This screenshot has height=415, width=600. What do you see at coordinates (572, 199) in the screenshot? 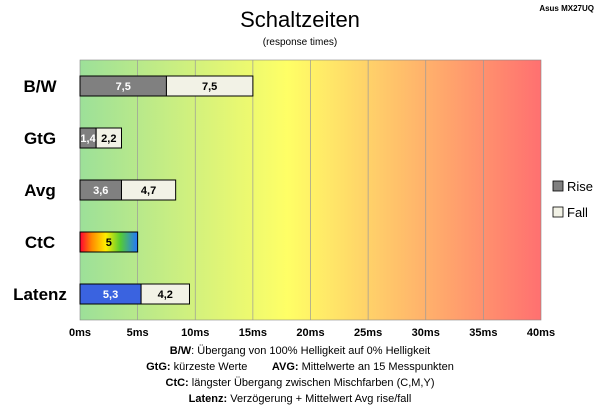
I see `legend: Rise Fall` at bounding box center [572, 199].